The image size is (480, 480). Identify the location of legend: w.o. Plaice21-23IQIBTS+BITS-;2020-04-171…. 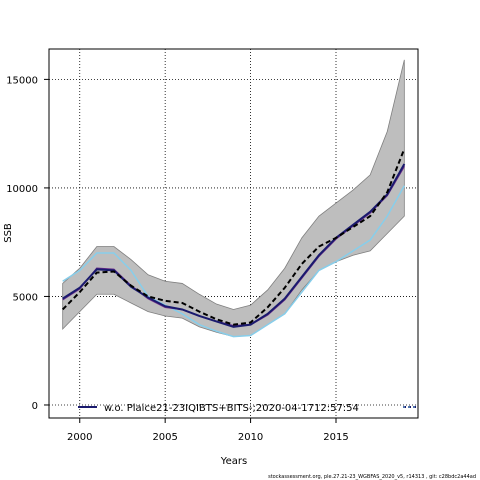
(248, 408).